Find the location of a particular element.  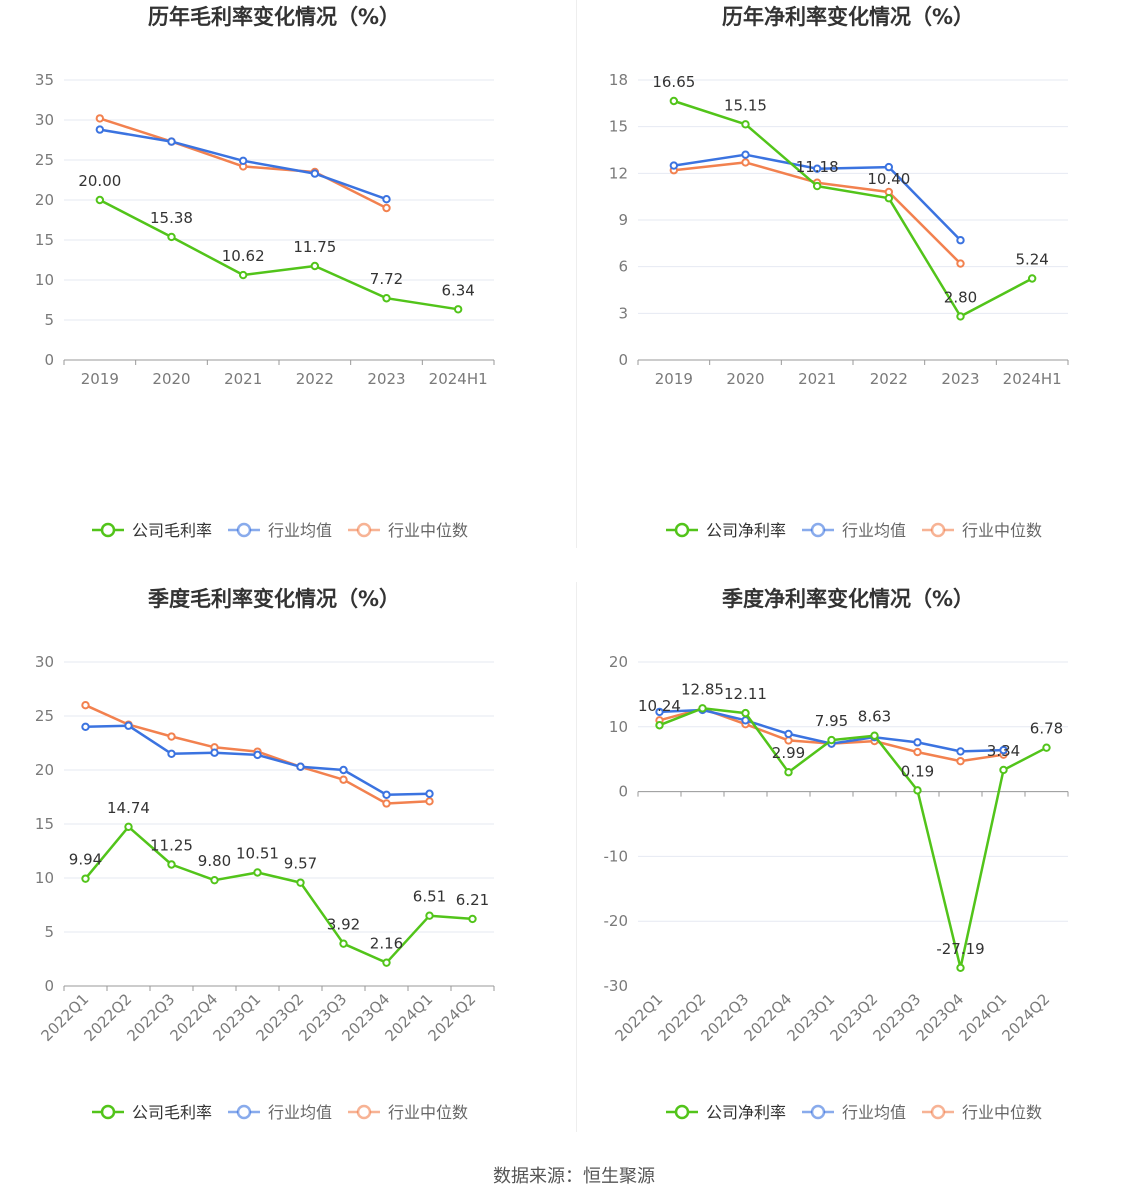

legend-item-avg: 行业均值 is located at coordinates (854, 530).